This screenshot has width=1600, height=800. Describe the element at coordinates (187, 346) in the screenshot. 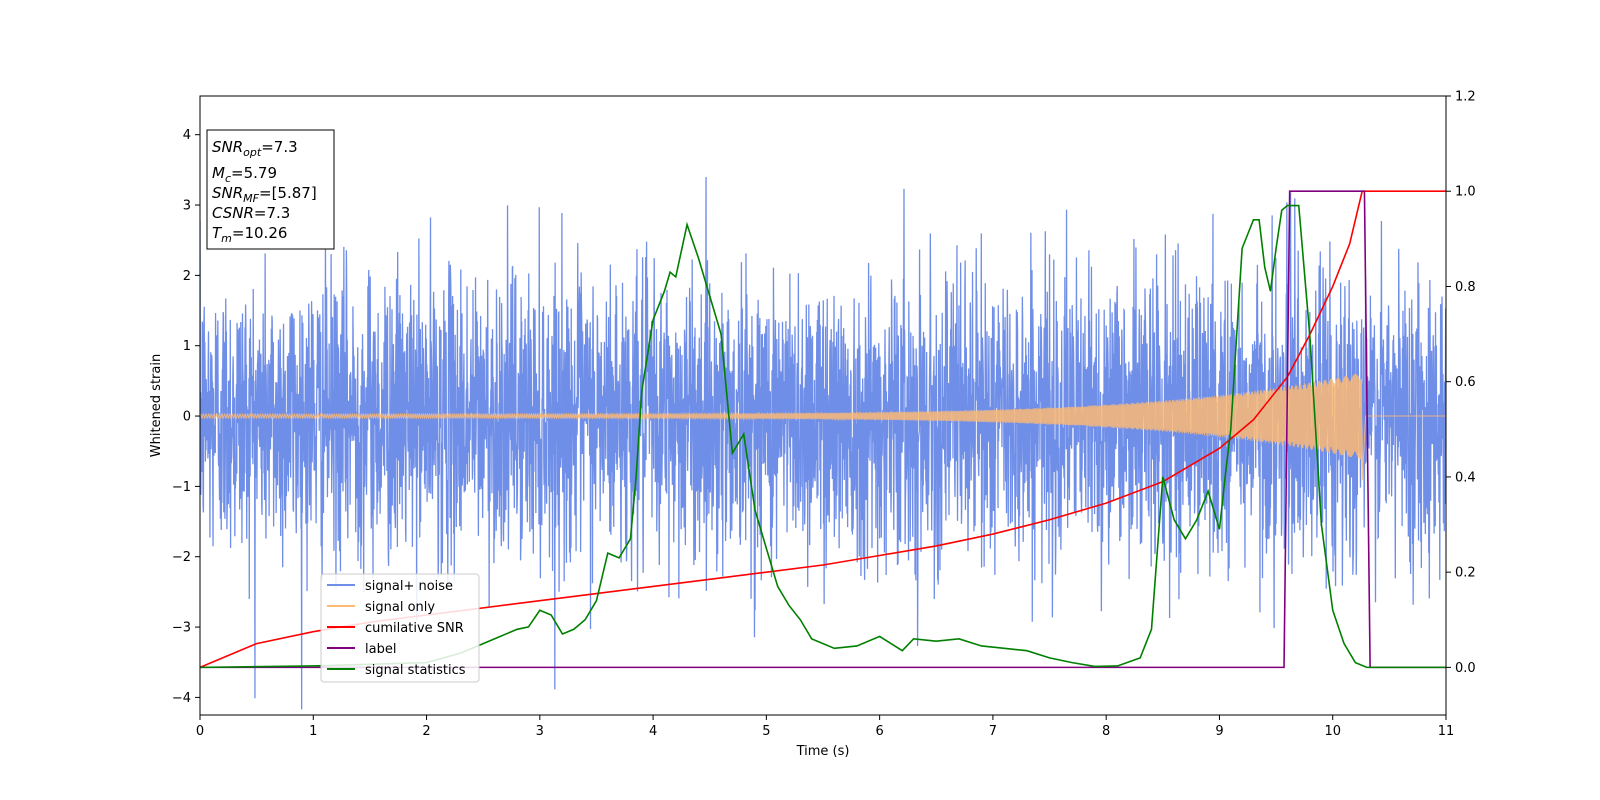

I see `y-tick-label: 1` at that location.